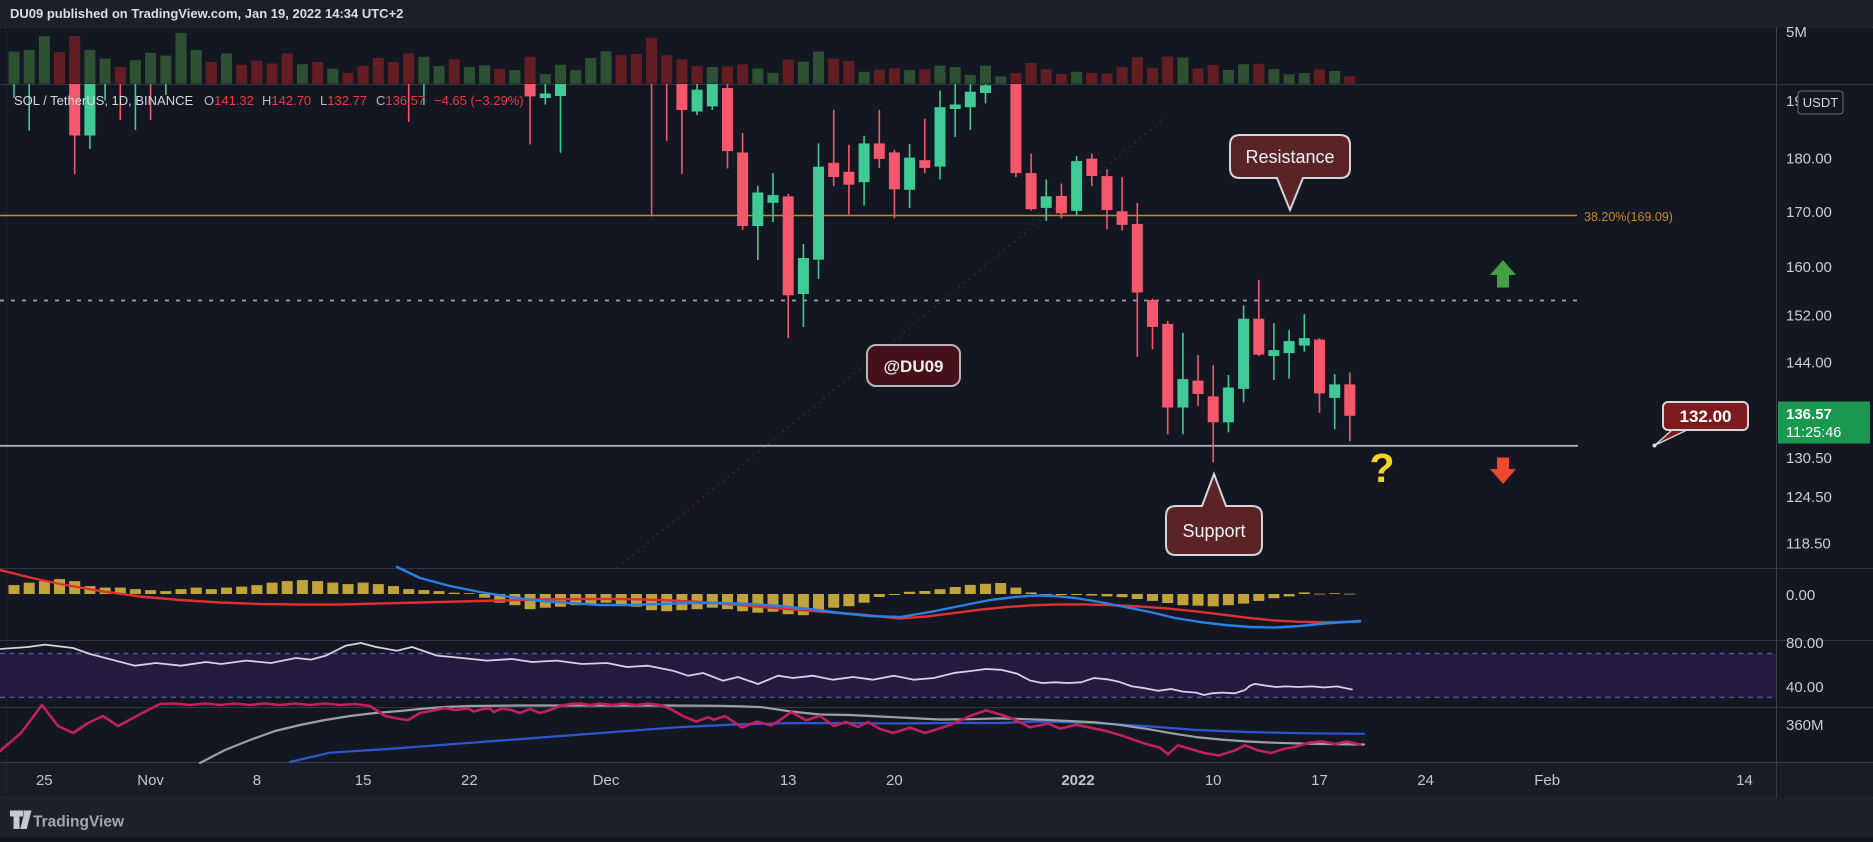 This screenshot has width=1873, height=842. Describe the element at coordinates (1809, 497) in the screenshot. I see `svg-text: 124.50` at that location.